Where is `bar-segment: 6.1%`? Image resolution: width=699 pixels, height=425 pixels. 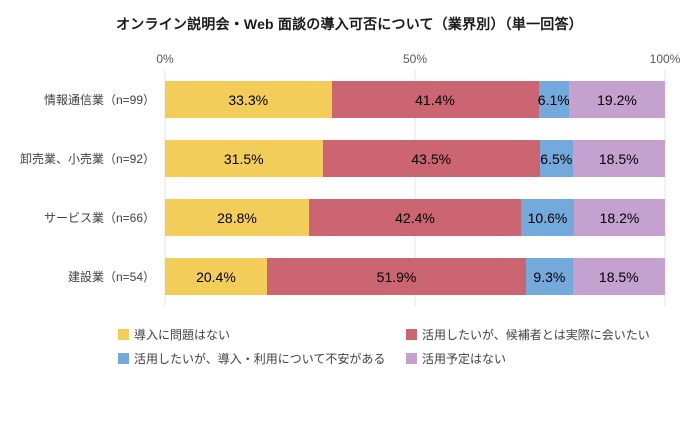
bar-segment: 6.1% is located at coordinates (553, 99).